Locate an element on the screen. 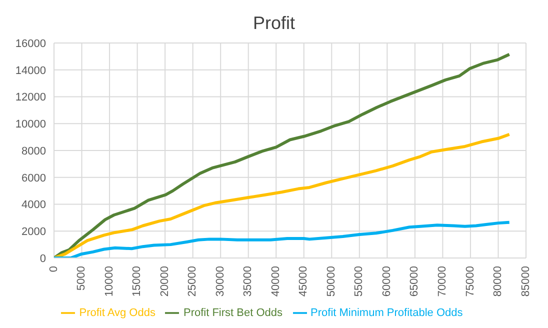 This screenshot has height=328, width=548. x-tick-label: 55000 is located at coordinates (359, 281).